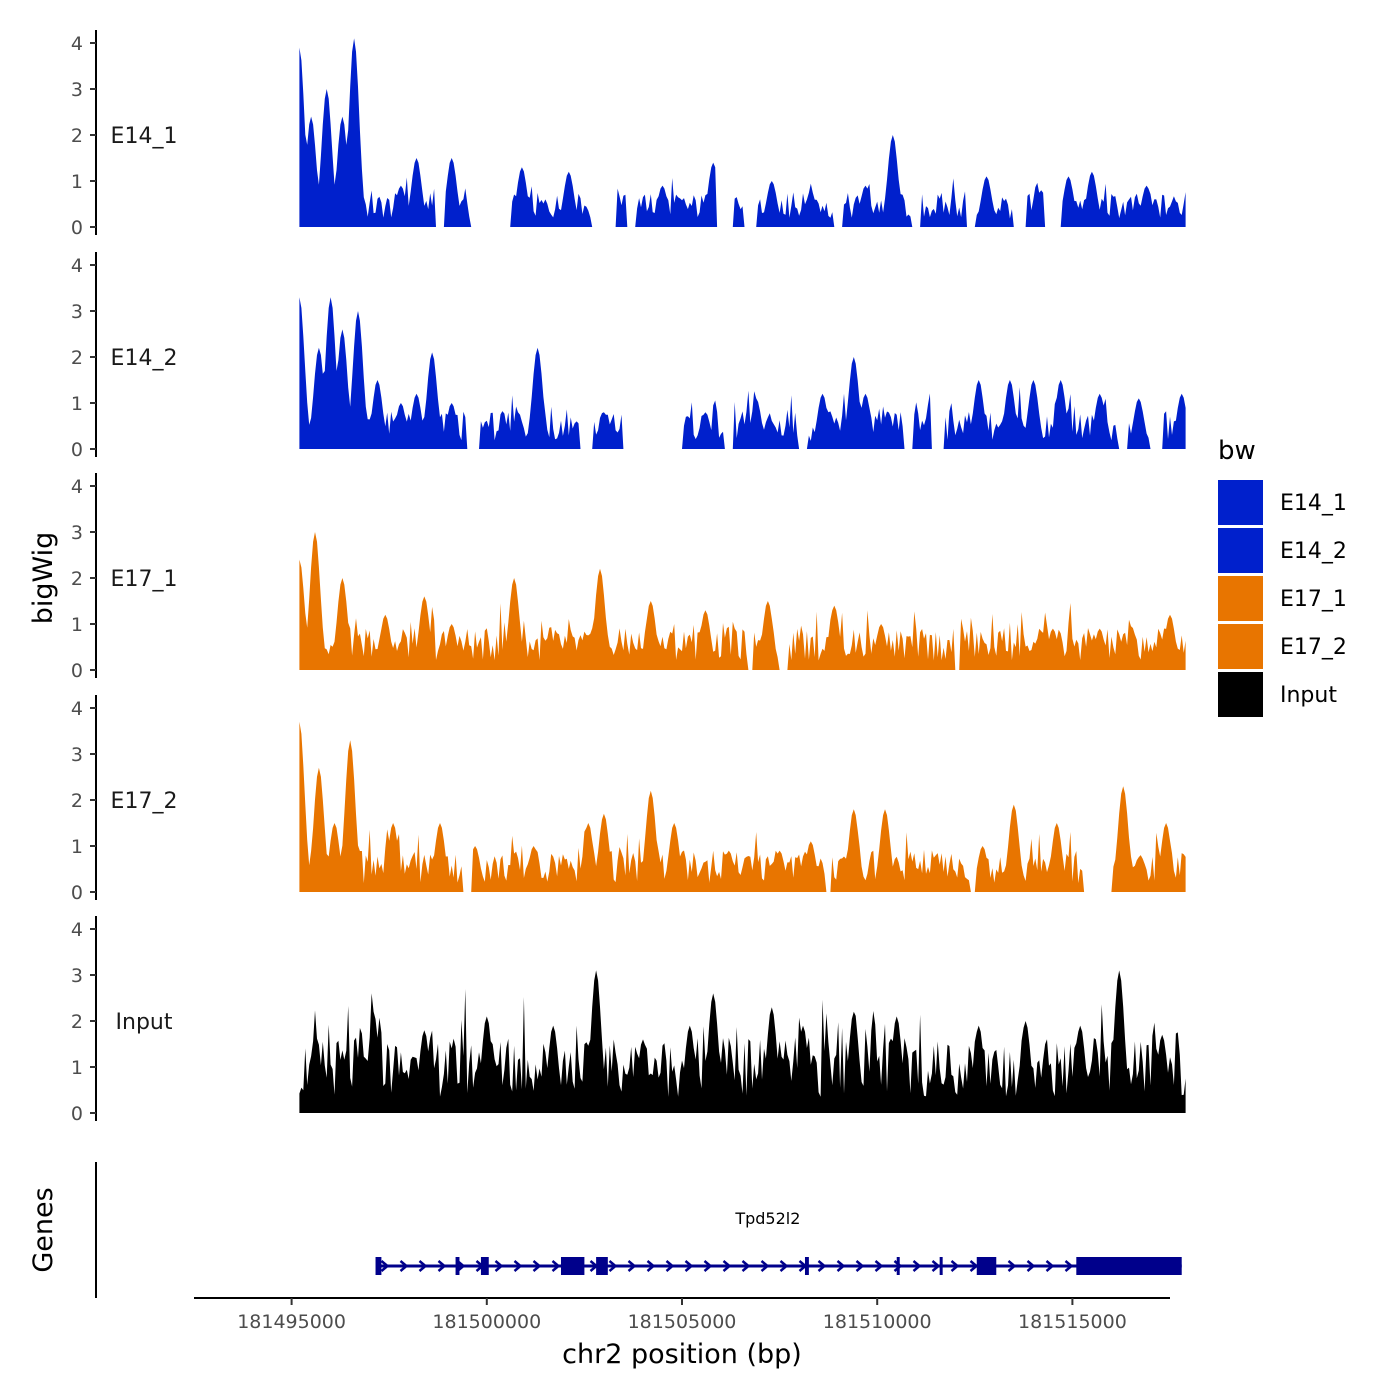 The height and width of the screenshot is (1400, 1400). Describe the element at coordinates (1308, 695) in the screenshot. I see `legend-label-Input: Input` at that location.